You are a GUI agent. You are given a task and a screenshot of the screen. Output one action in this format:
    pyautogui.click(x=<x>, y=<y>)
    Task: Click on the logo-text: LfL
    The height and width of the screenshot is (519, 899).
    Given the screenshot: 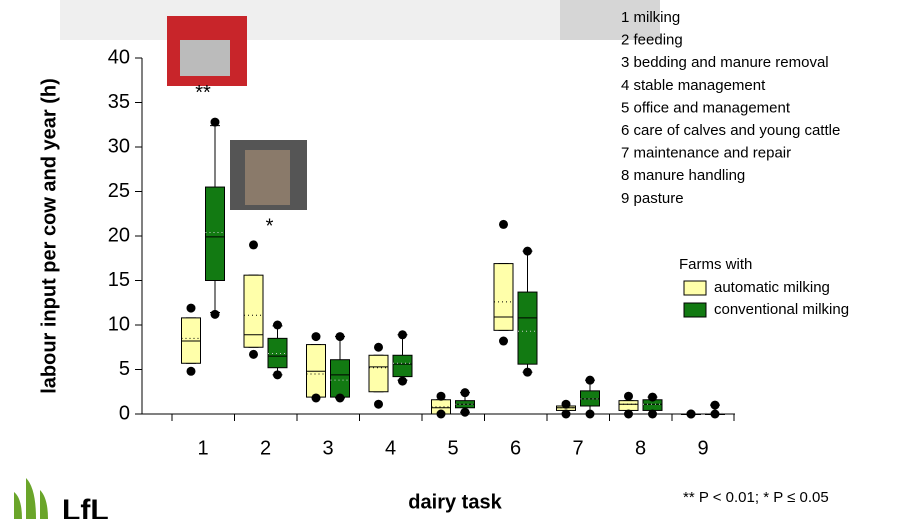 What is the action you would take?
    pyautogui.click(x=85, y=506)
    